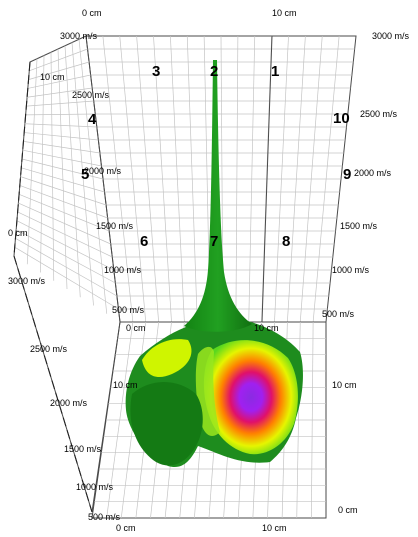 The height and width of the screenshot is (537, 418). I want to click on surface-hotspot, so click(250, 397).